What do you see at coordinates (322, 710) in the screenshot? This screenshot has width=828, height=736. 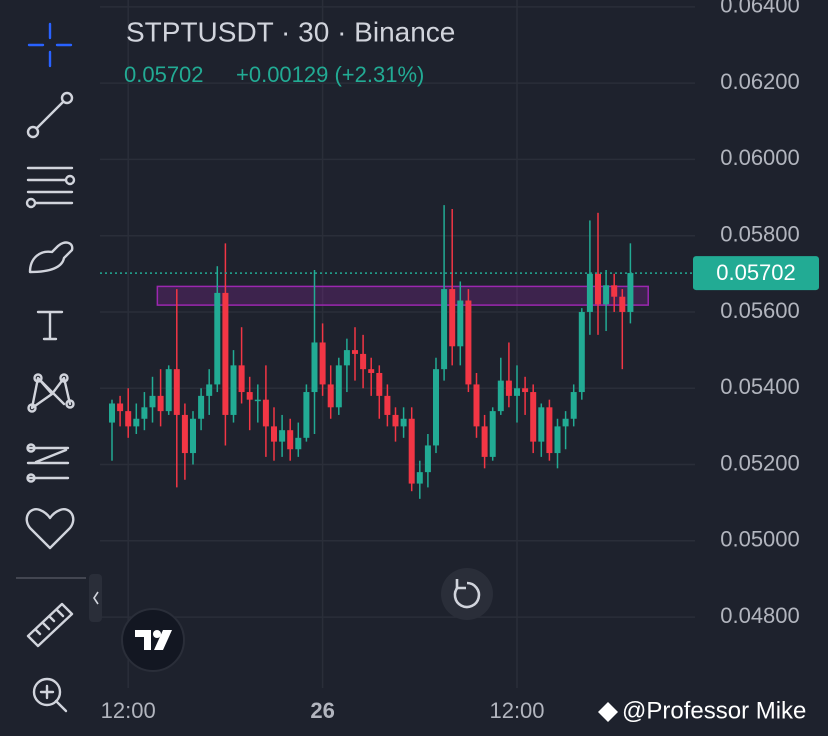 I see `x-tick-label: 26` at bounding box center [322, 710].